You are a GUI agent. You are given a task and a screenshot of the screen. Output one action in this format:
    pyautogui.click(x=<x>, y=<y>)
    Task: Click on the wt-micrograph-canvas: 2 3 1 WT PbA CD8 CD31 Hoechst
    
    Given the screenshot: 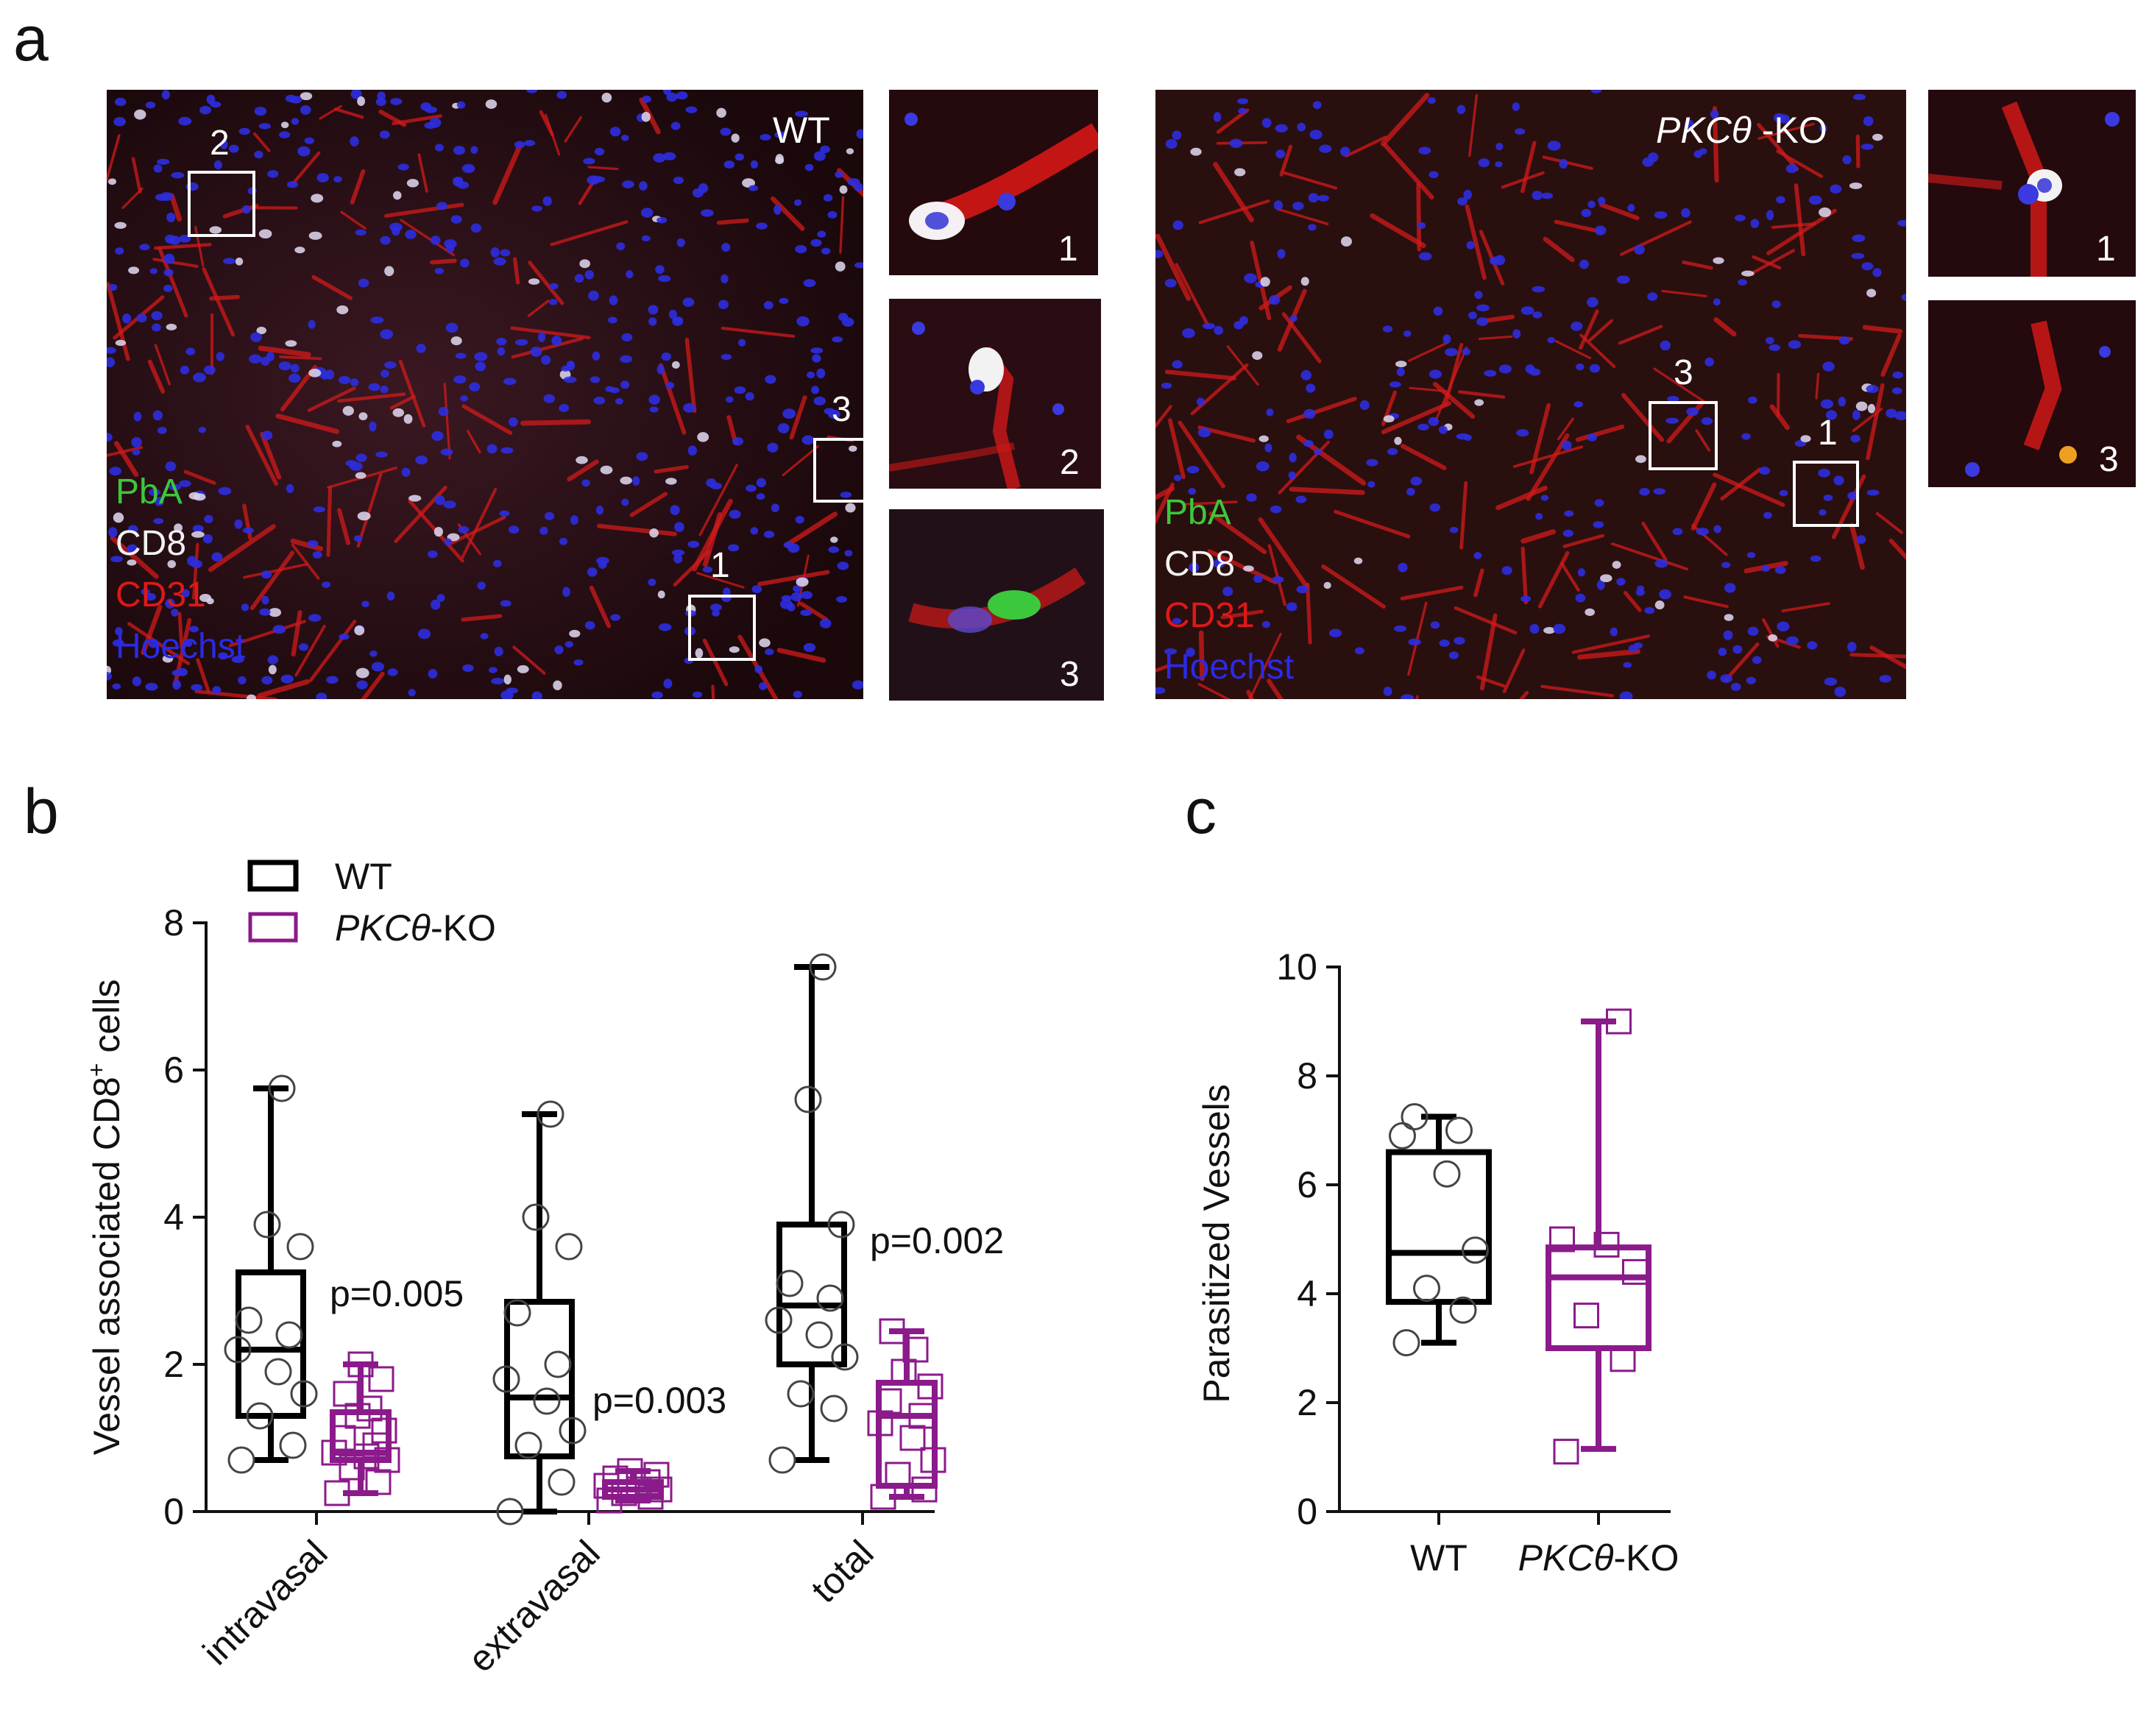 What is the action you would take?
    pyautogui.click(x=485, y=394)
    